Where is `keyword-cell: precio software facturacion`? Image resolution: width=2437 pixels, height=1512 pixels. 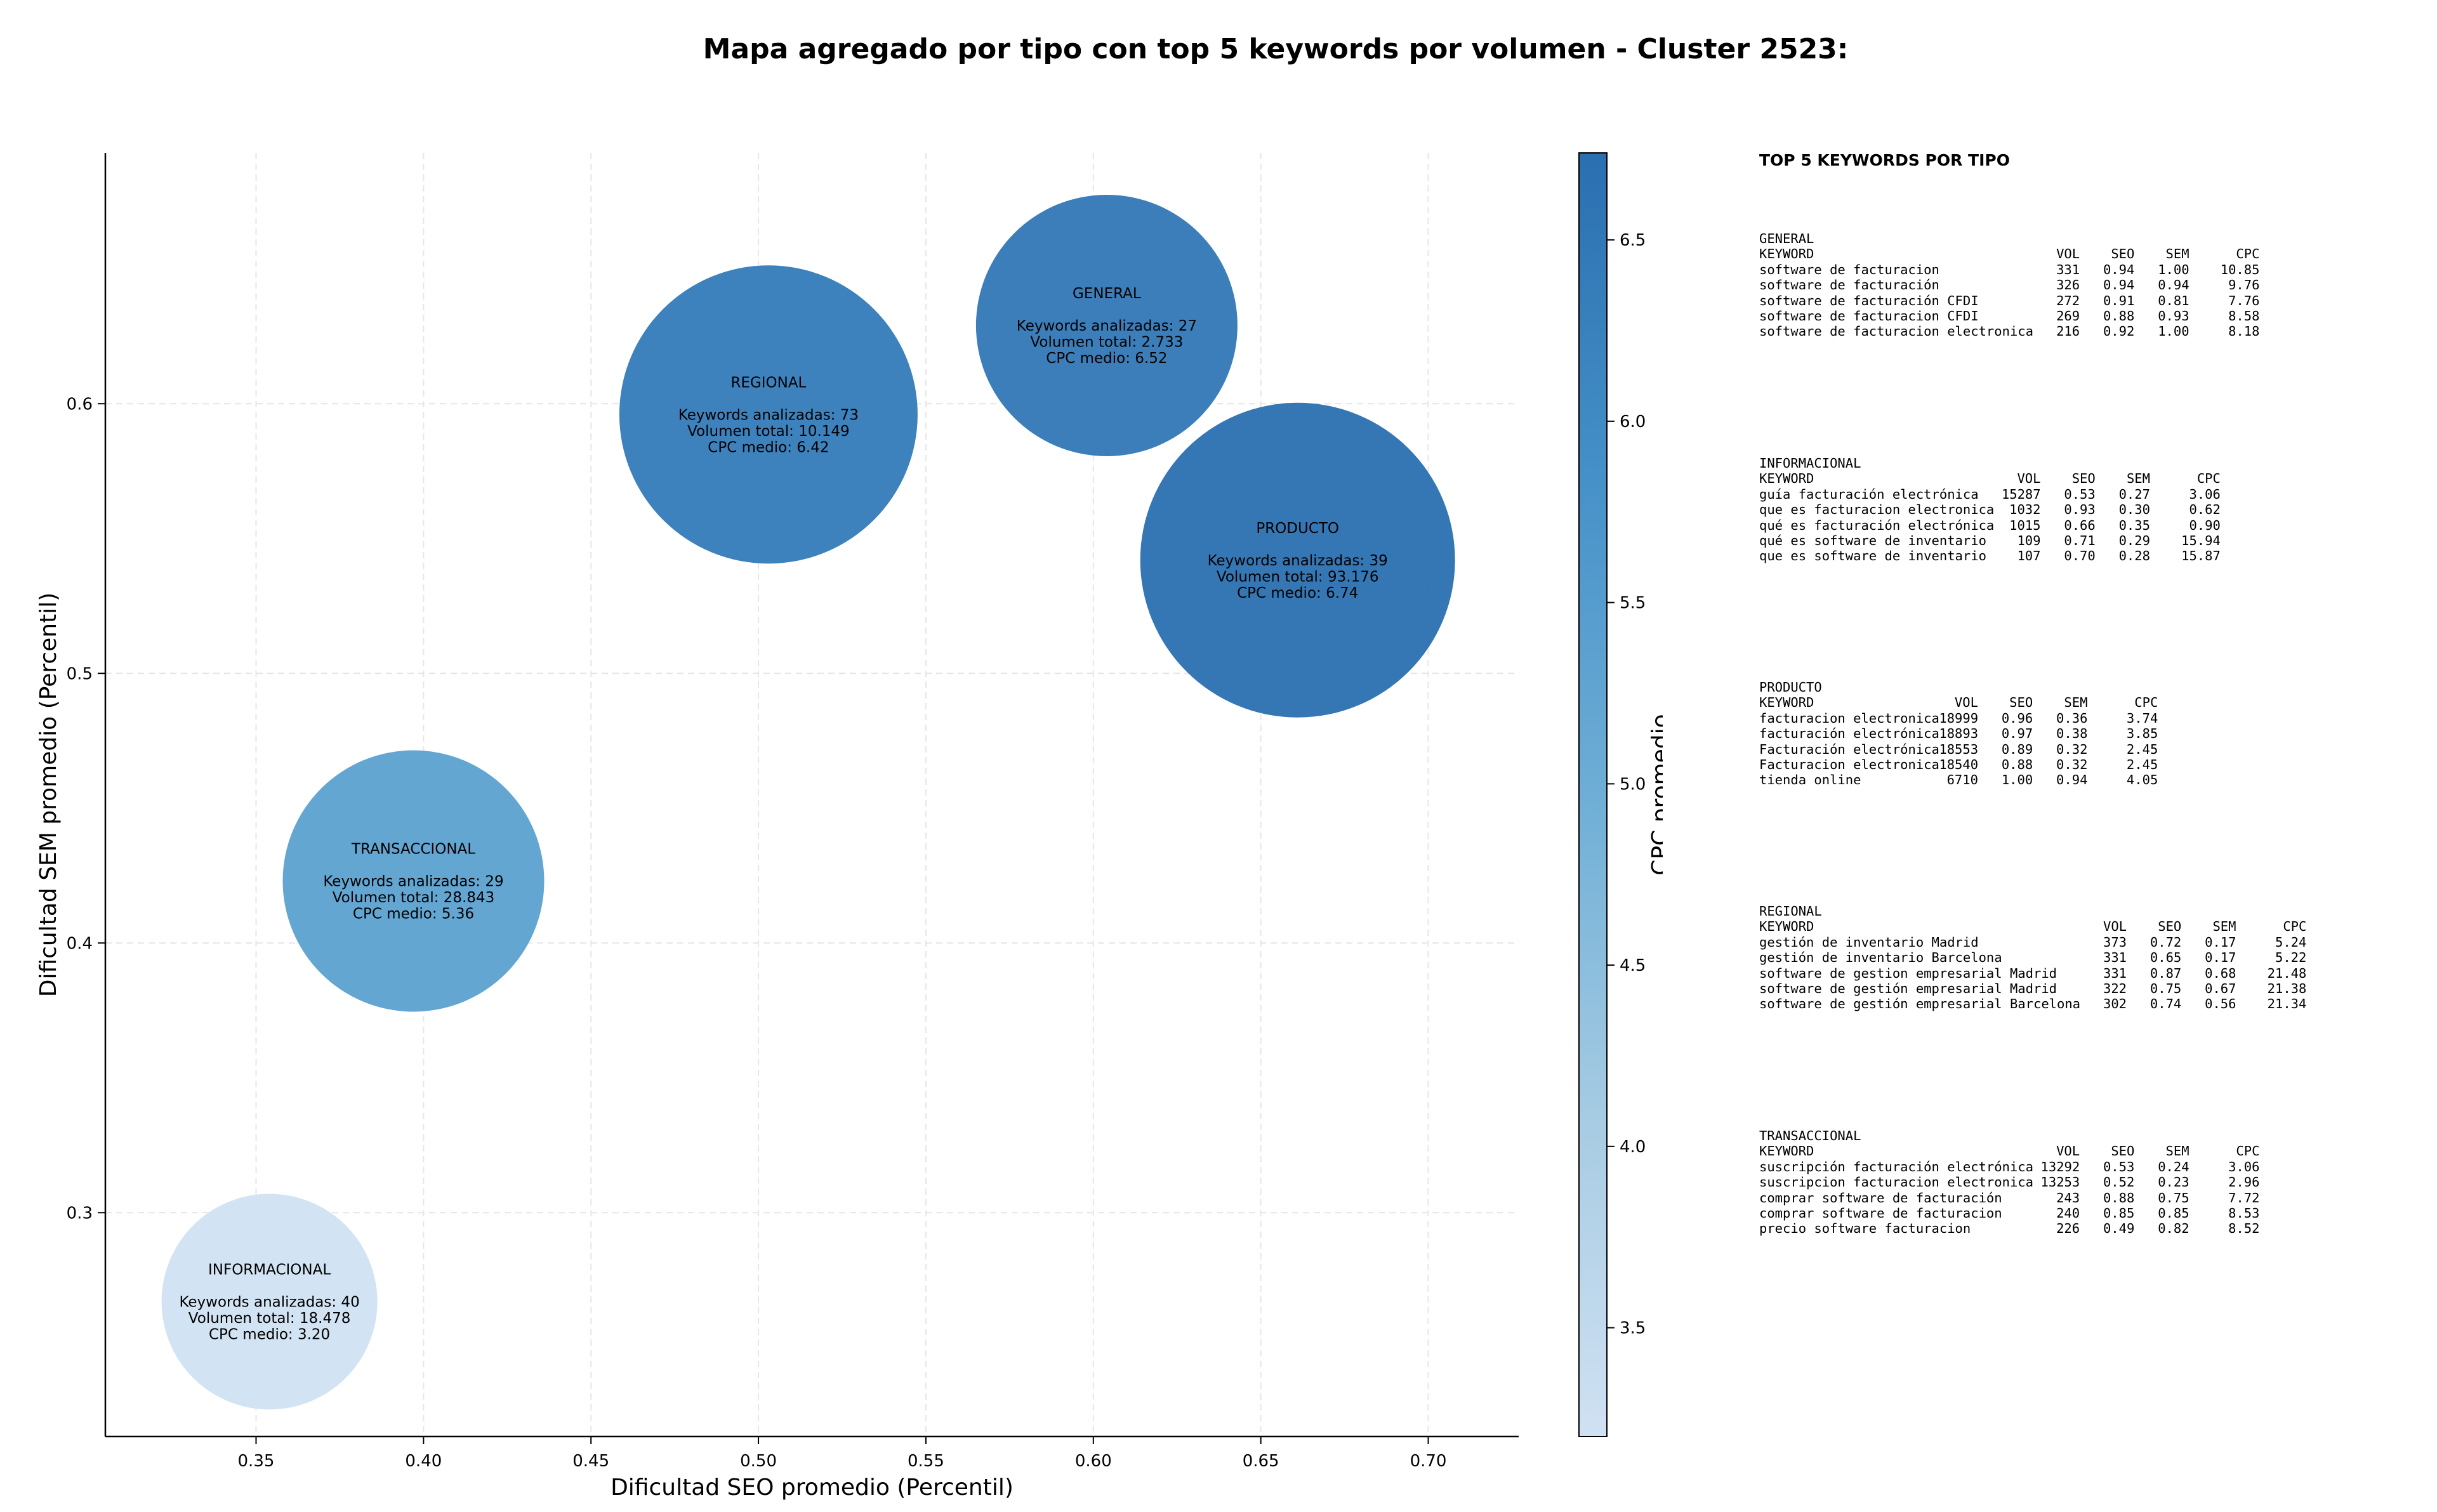
keyword-cell: precio software facturacion is located at coordinates (1865, 1229).